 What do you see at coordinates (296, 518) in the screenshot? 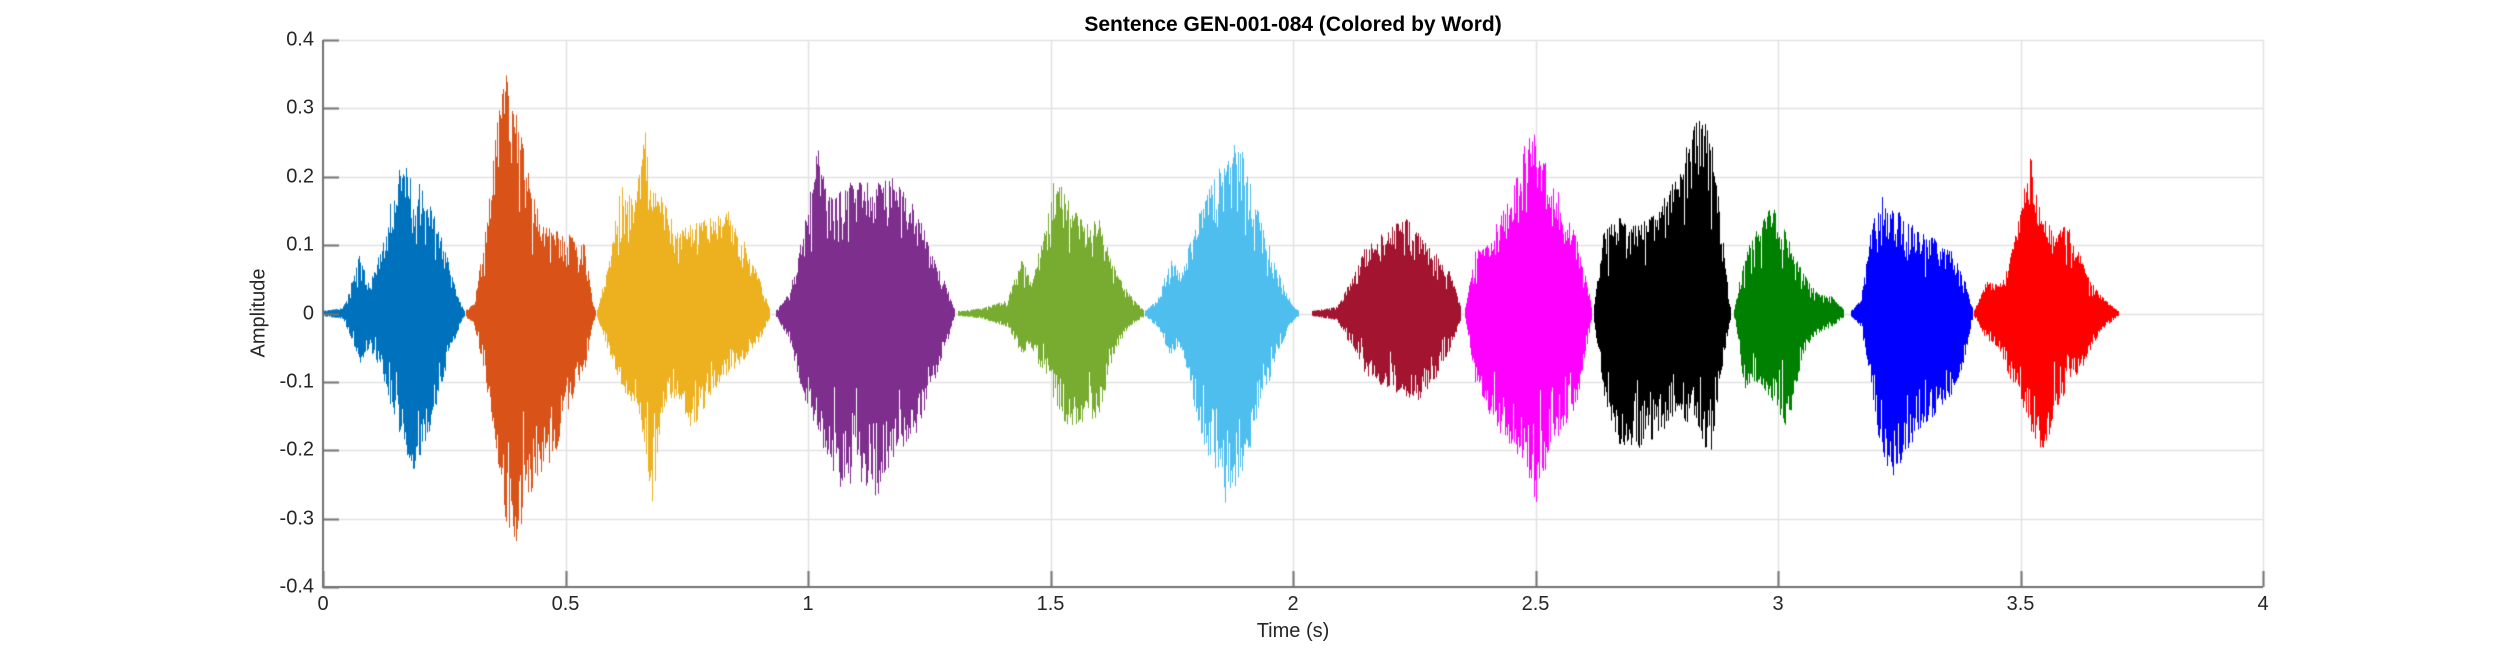
I see `y-tick-label: -0.3` at bounding box center [296, 518].